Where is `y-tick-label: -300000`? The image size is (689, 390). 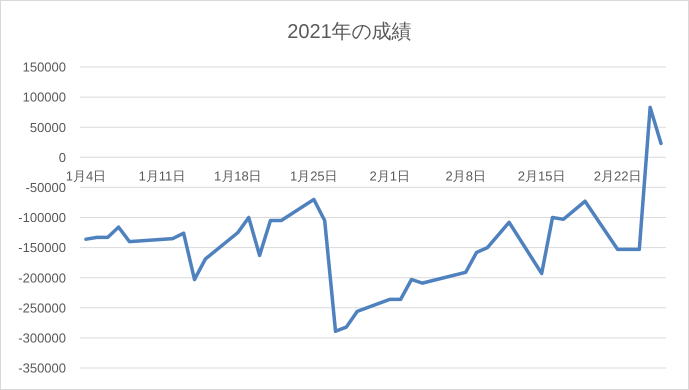 y-tick-label: -300000 is located at coordinates (42, 338).